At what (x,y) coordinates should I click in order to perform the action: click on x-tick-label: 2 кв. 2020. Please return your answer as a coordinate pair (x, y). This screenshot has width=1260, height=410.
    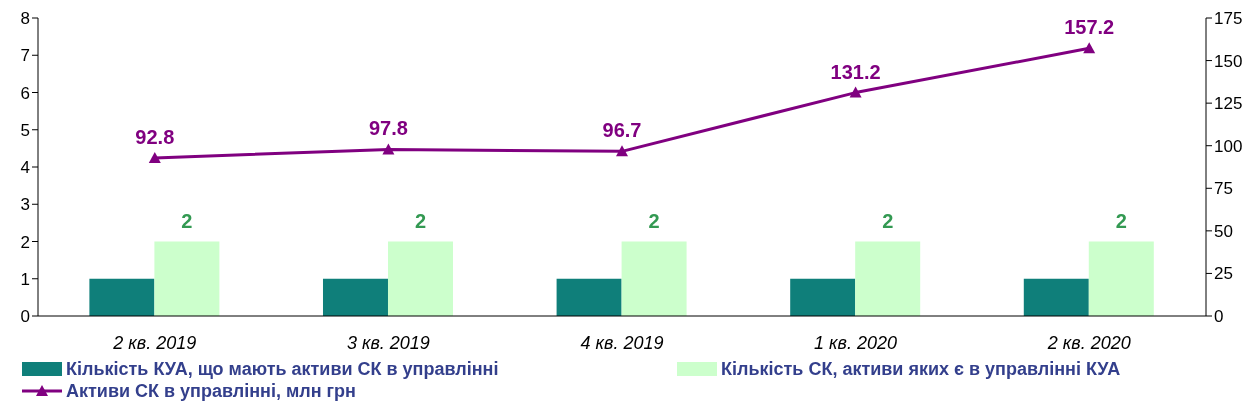
    Looking at the image, I should click on (1088, 342).